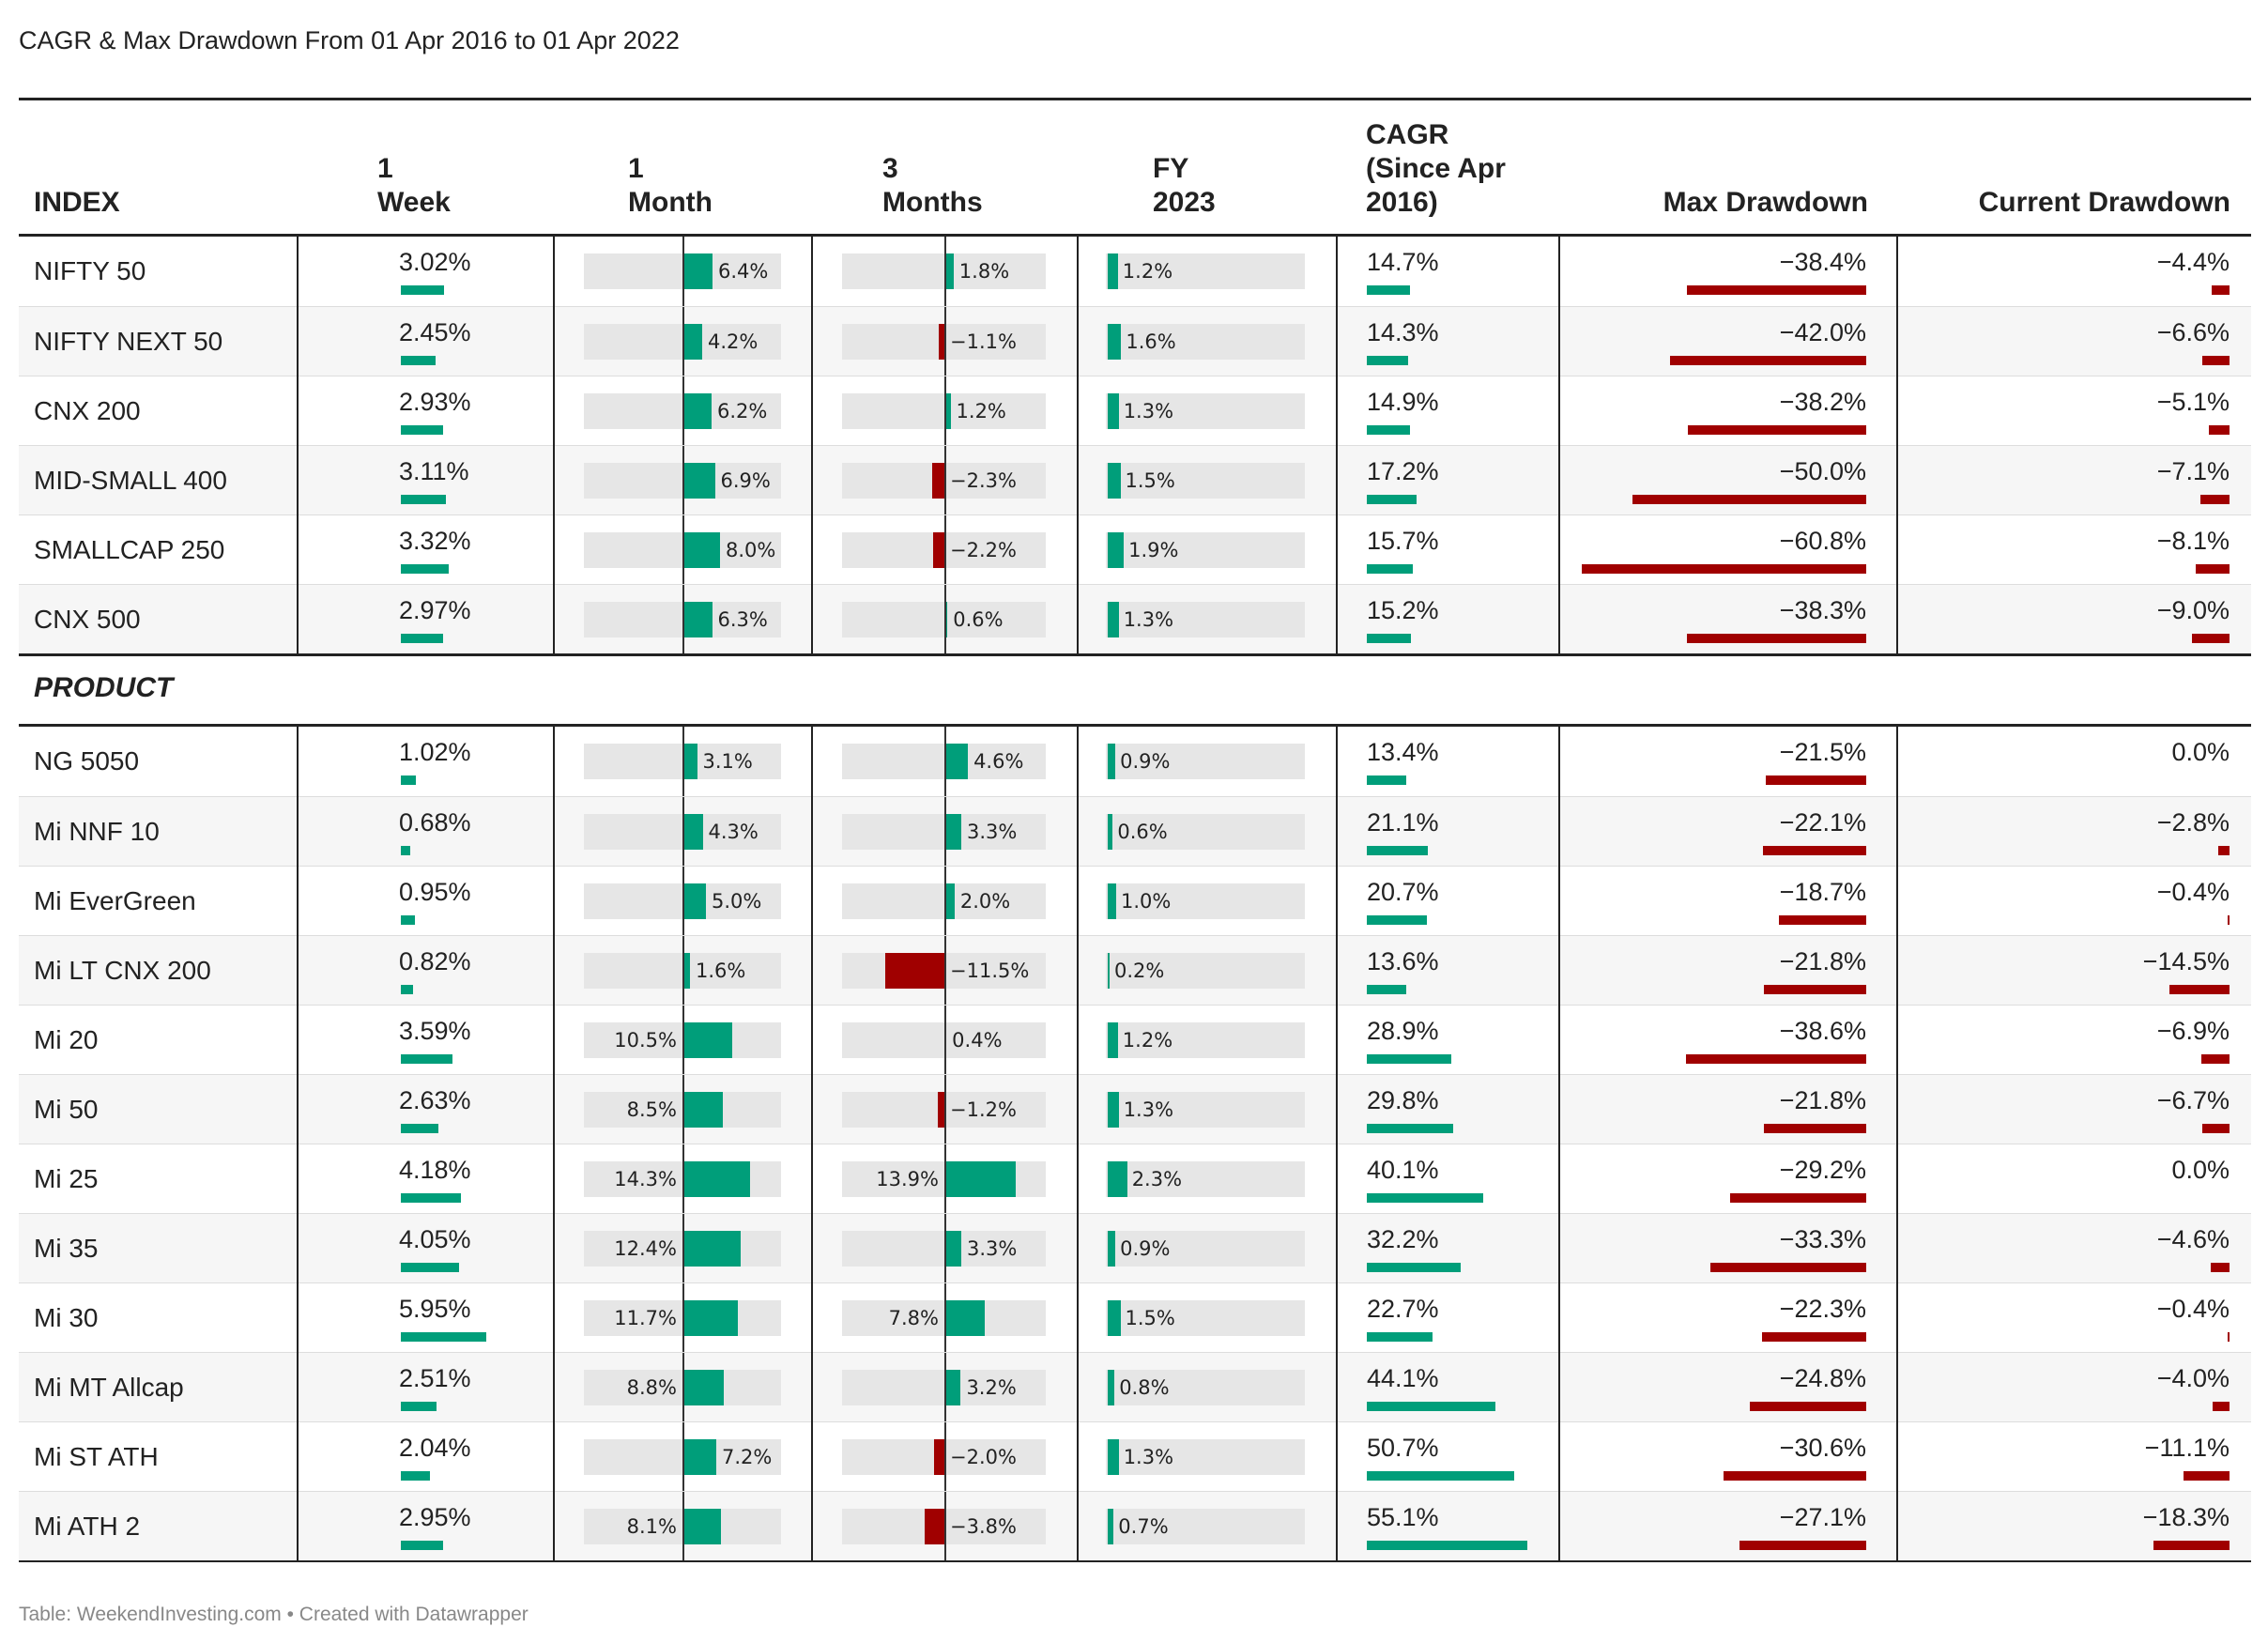  What do you see at coordinates (907, 1179) in the screenshot?
I see `three-month-label: 13.9%` at bounding box center [907, 1179].